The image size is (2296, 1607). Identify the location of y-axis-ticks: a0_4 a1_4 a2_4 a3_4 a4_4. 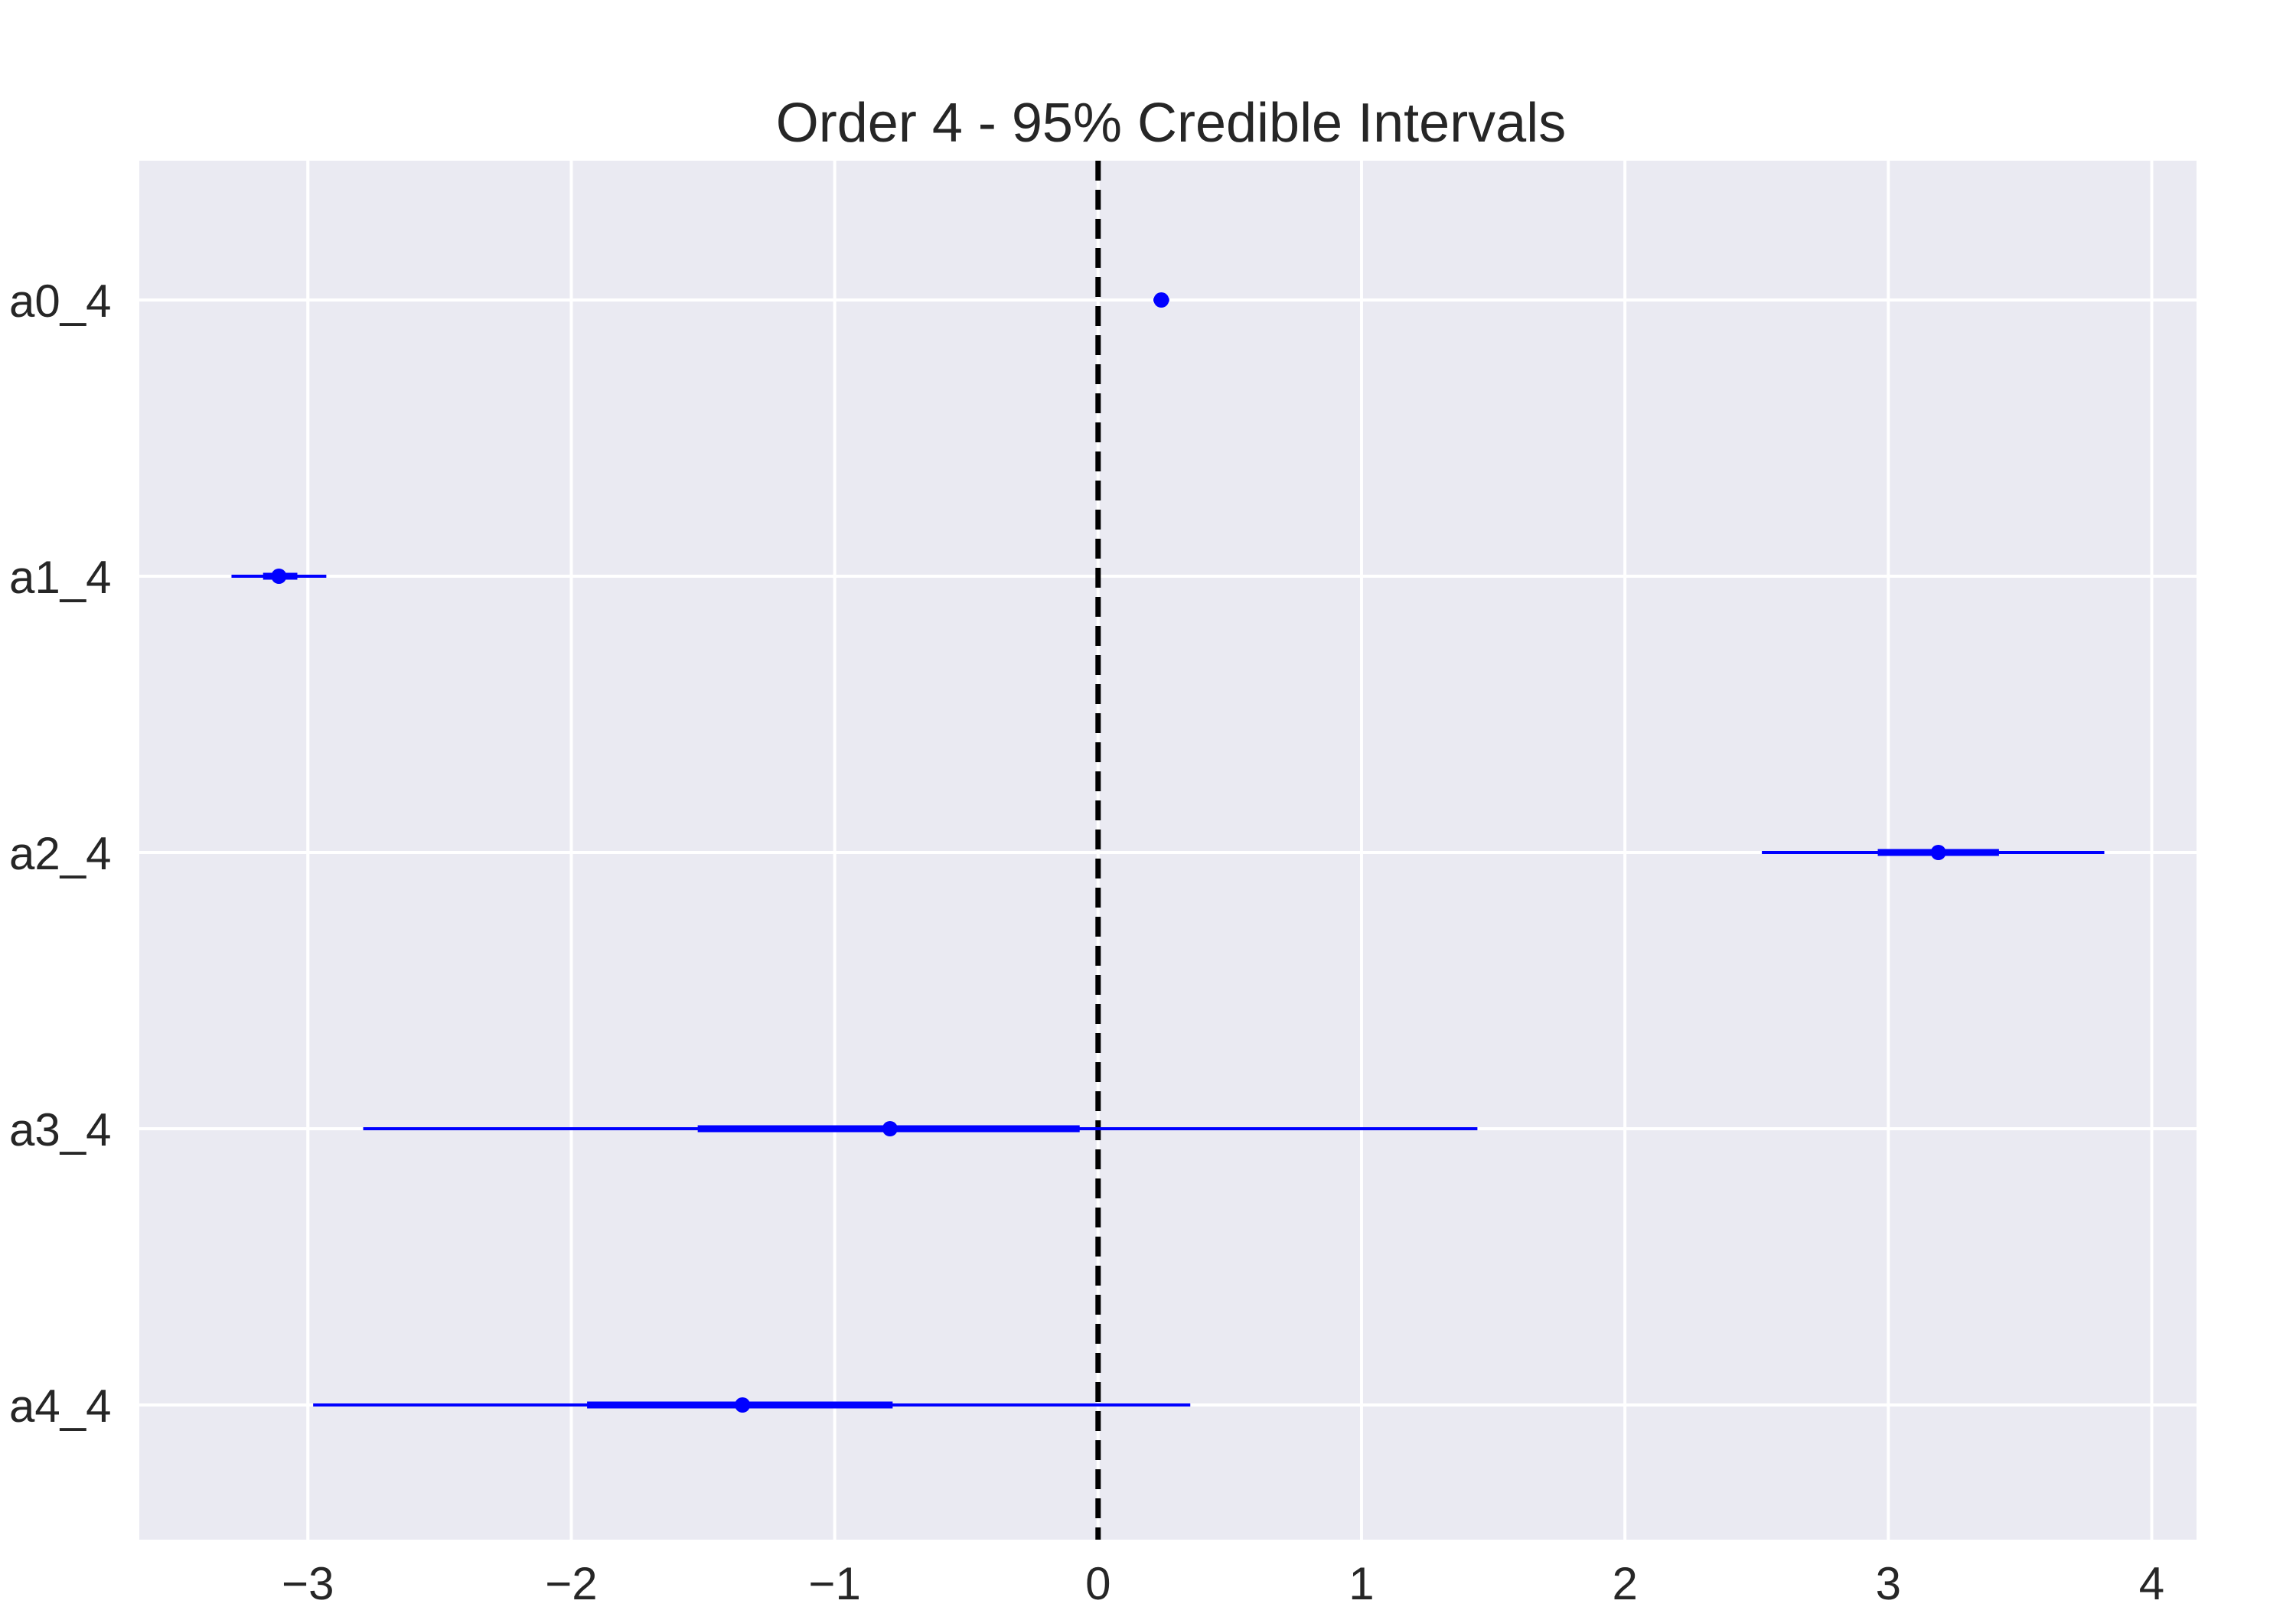
(60, 853).